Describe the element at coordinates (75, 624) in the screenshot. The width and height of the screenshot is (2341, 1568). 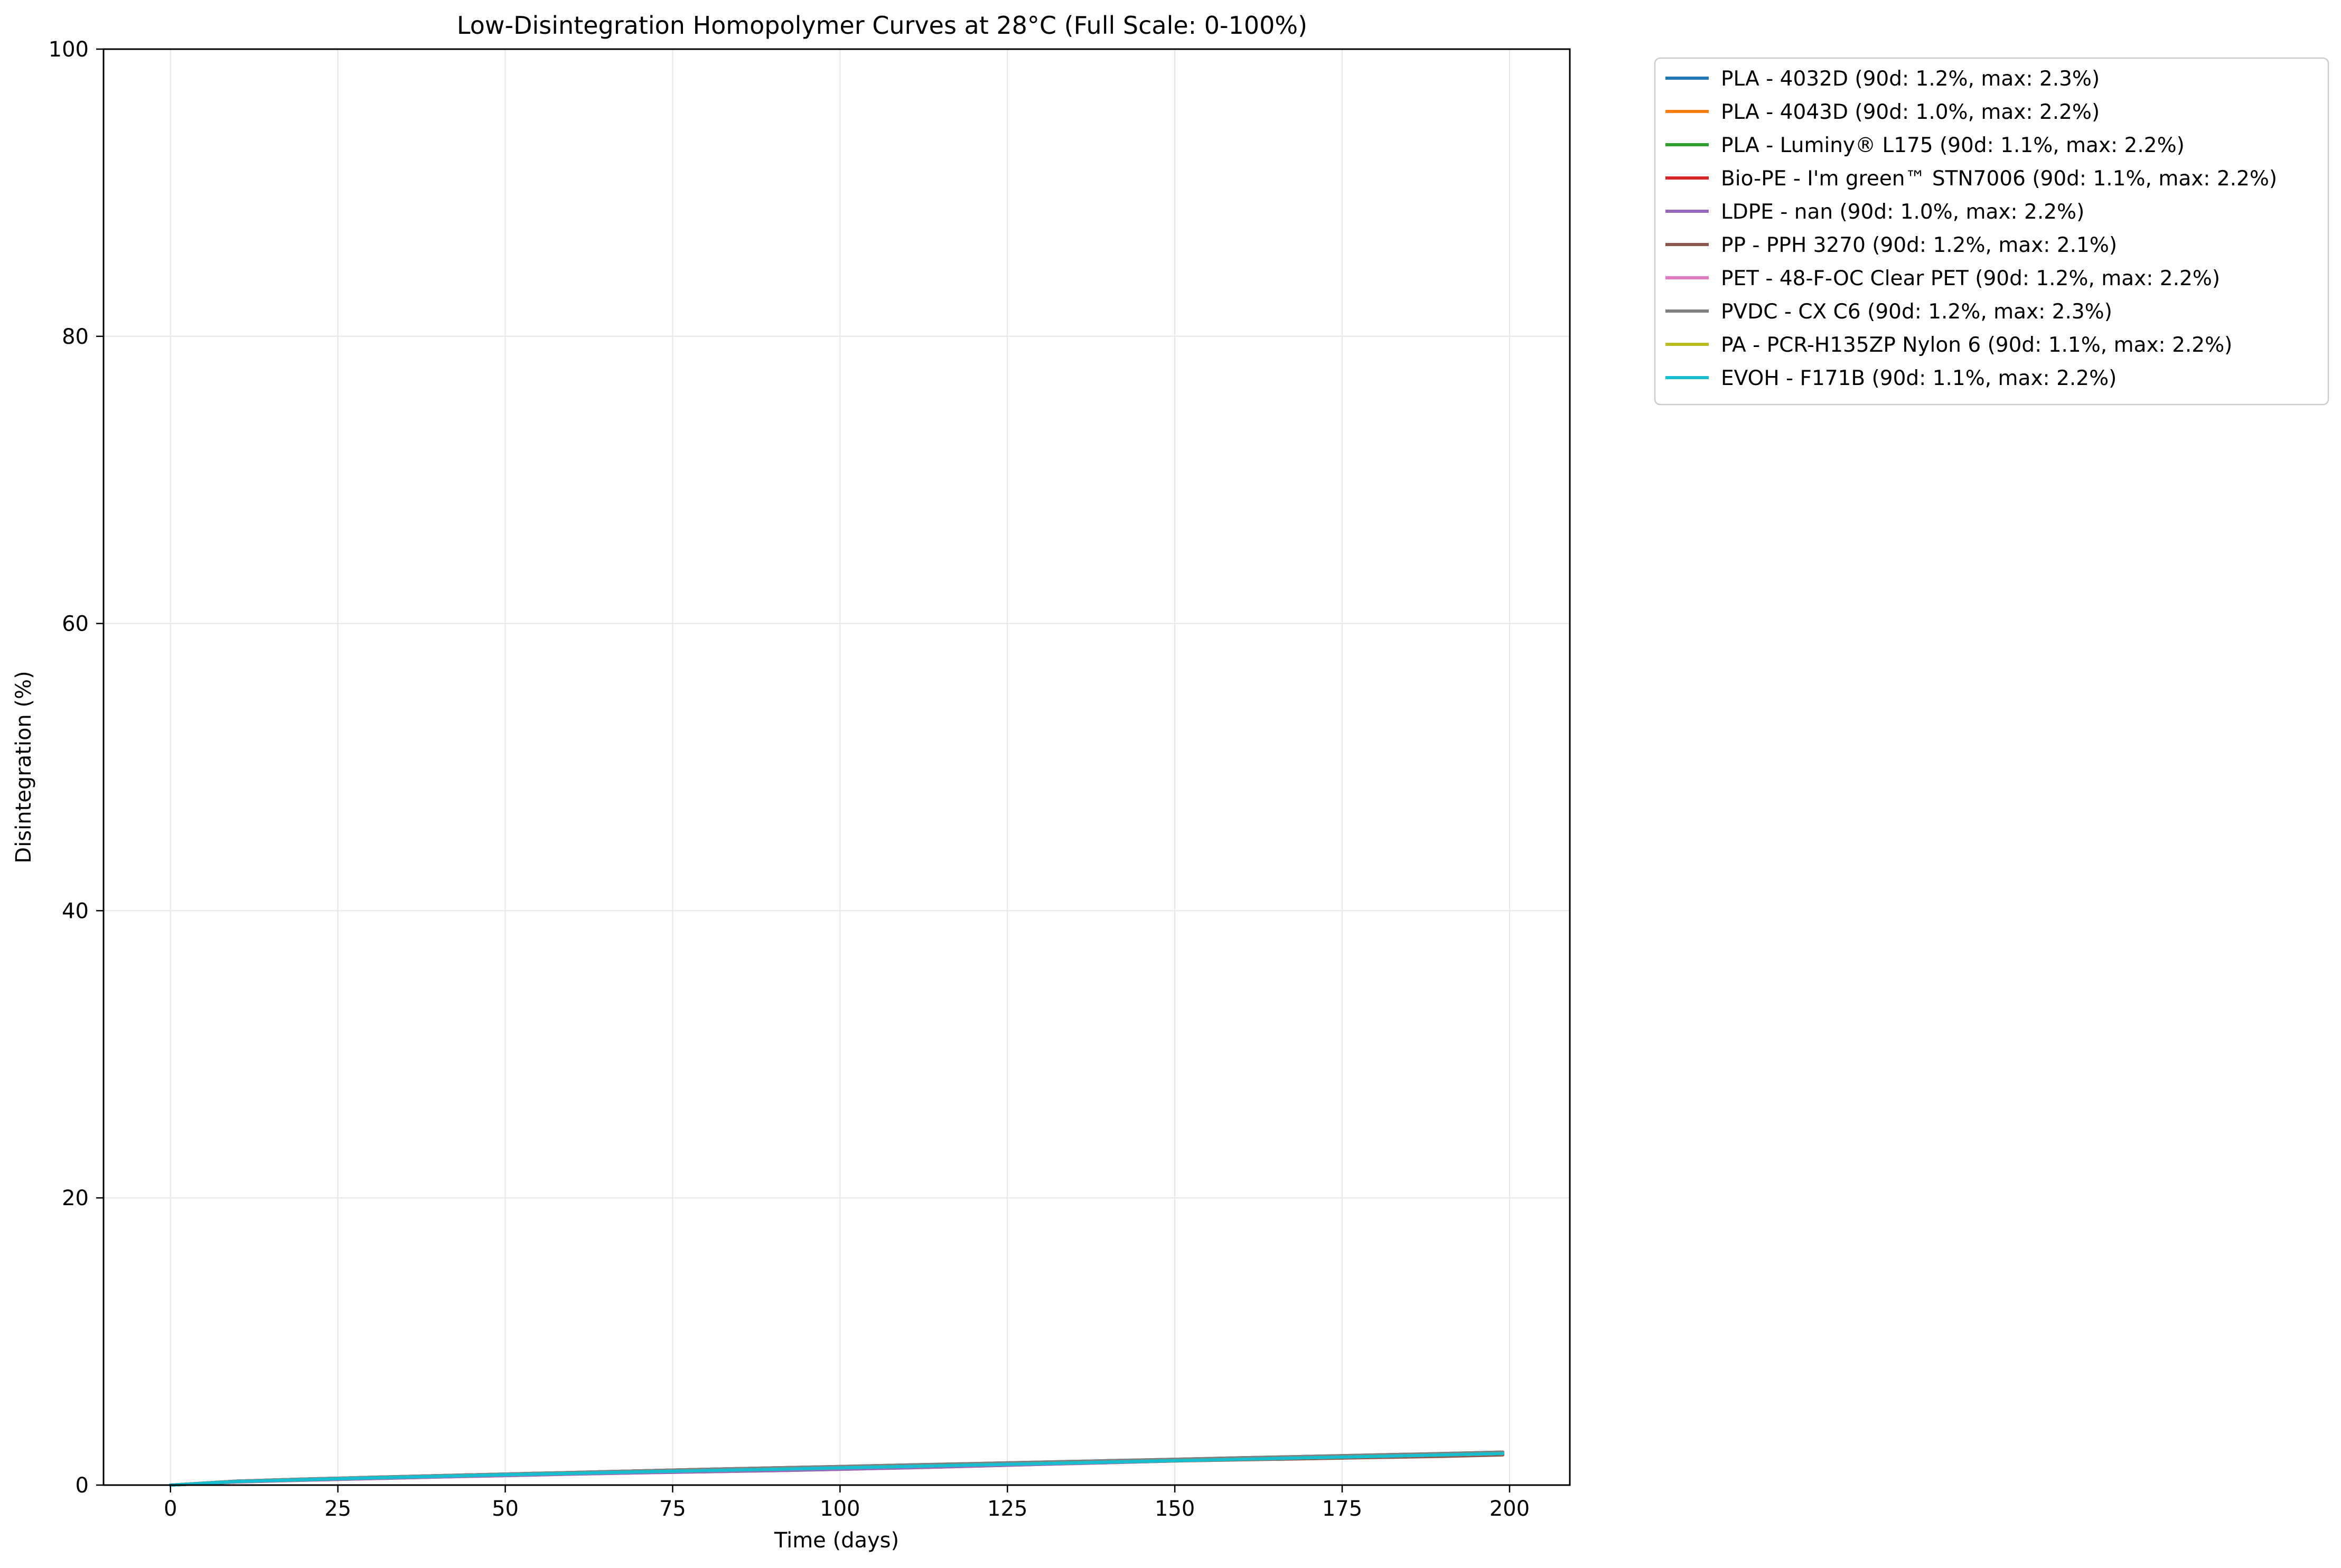
I see `y-tick-label: 60` at that location.